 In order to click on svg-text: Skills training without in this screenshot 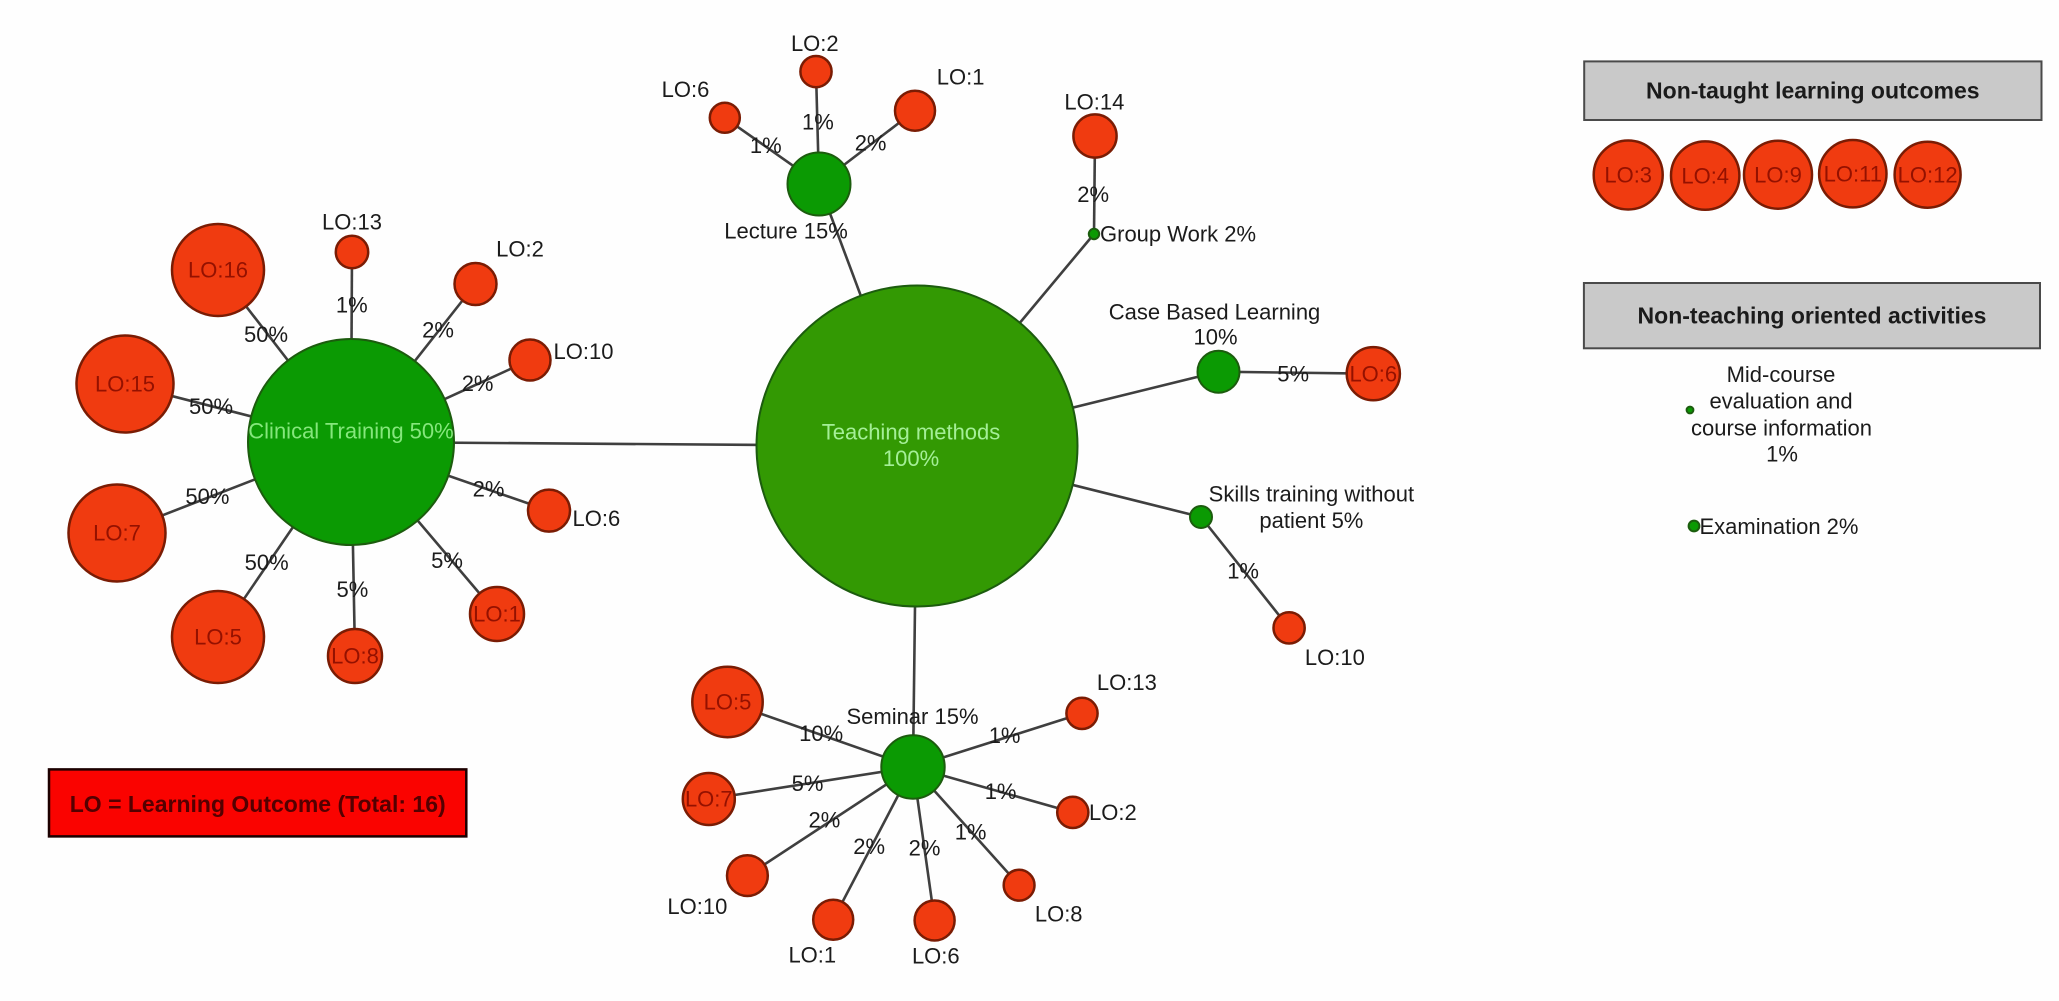, I will do `click(1311, 493)`.